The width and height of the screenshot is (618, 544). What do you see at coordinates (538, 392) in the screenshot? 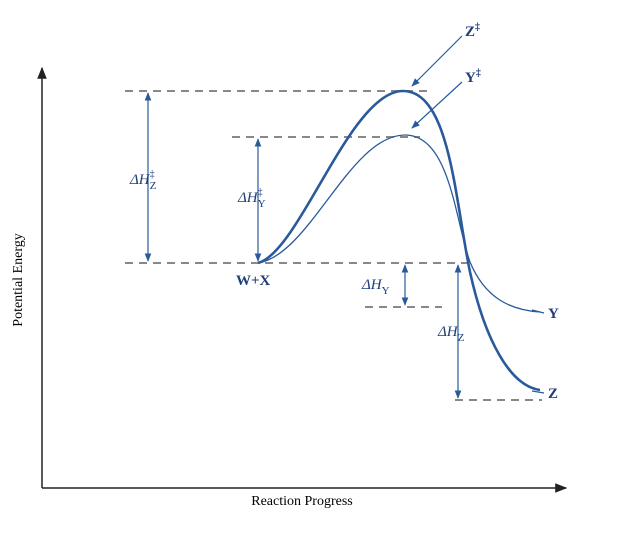
I see `pointer-product-z` at bounding box center [538, 392].